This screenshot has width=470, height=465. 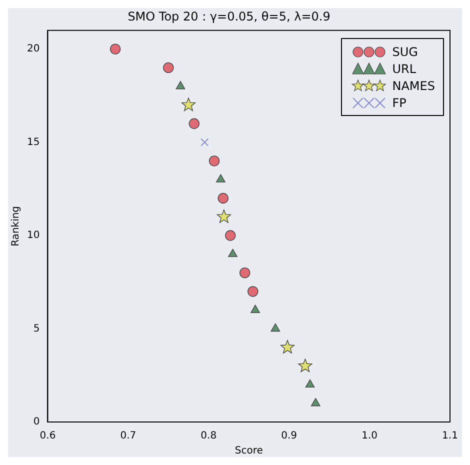 I want to click on legend-label: SUG, so click(x=405, y=51).